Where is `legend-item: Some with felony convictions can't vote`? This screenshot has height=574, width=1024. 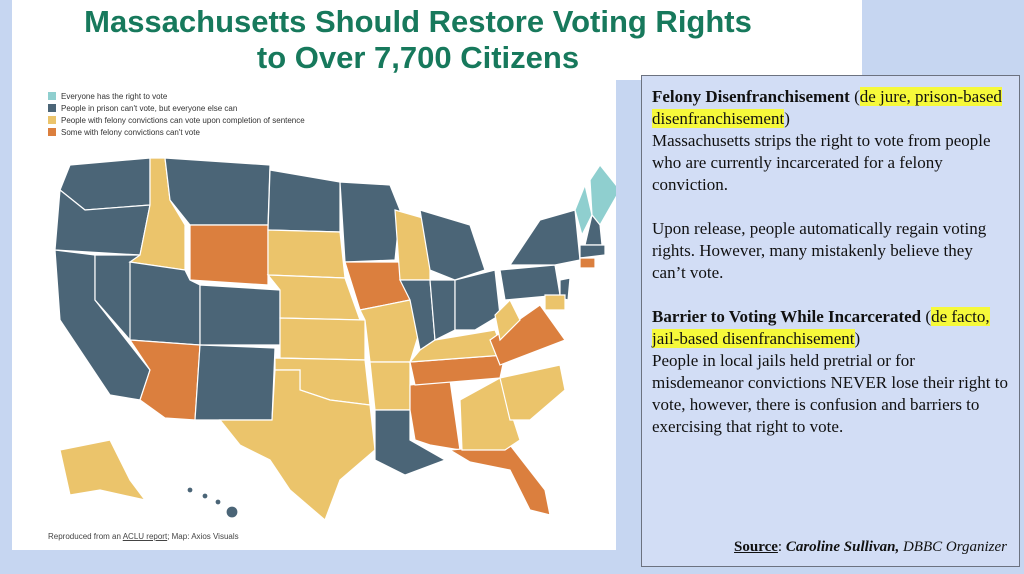
legend-item: Some with felony convictions can't vote is located at coordinates (176, 132).